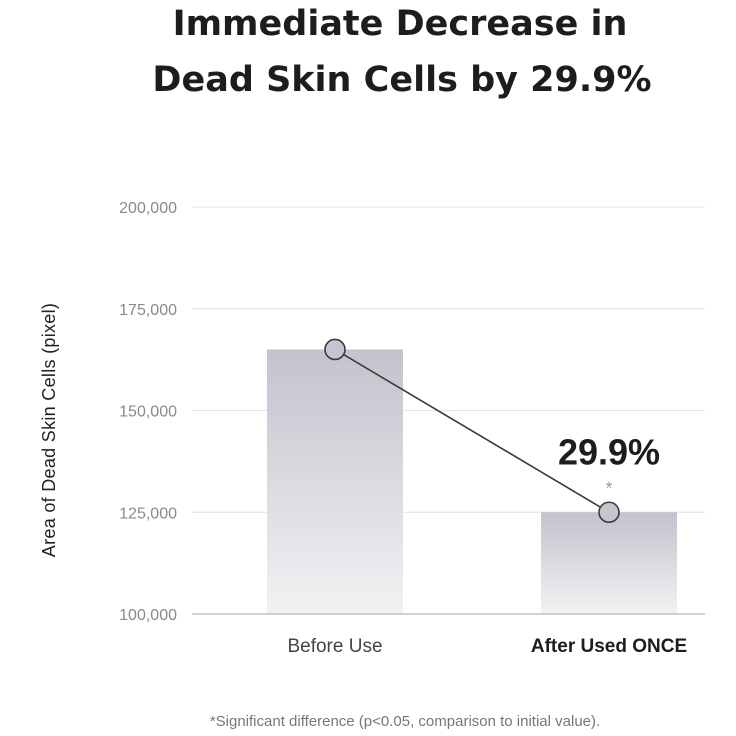 This screenshot has width=736, height=736. I want to click on category-label: After Used ONCE, so click(609, 646).